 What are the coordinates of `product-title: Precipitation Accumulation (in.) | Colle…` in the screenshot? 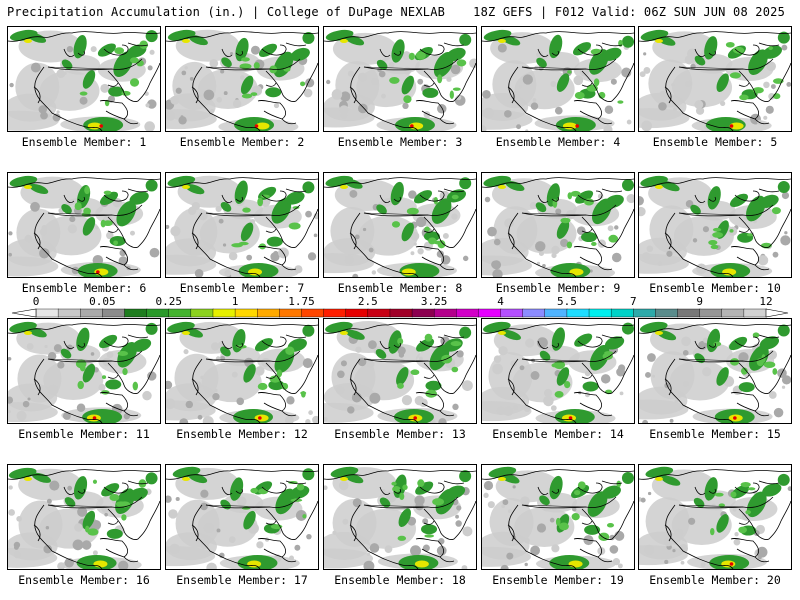 It's located at (226, 12).